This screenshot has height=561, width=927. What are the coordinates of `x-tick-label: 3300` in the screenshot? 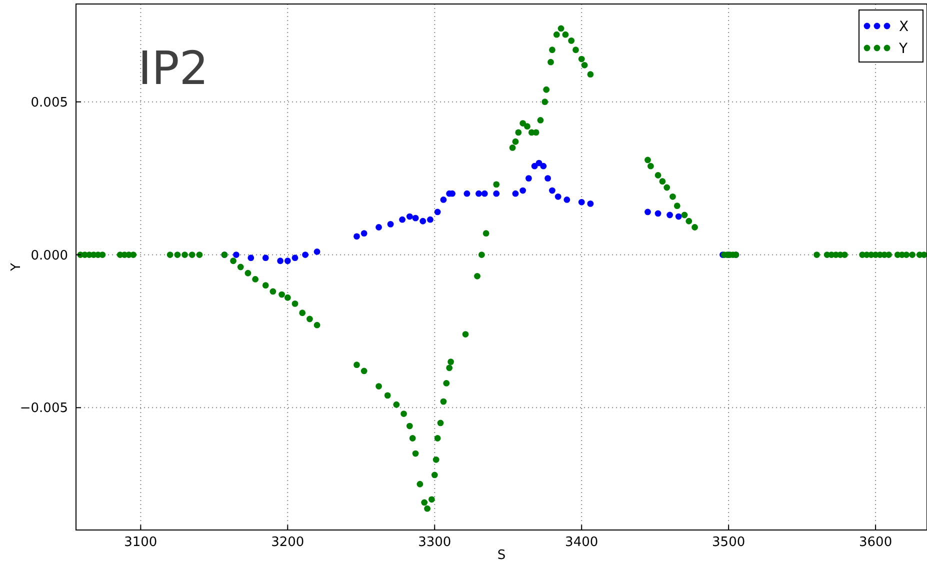 It's located at (435, 542).